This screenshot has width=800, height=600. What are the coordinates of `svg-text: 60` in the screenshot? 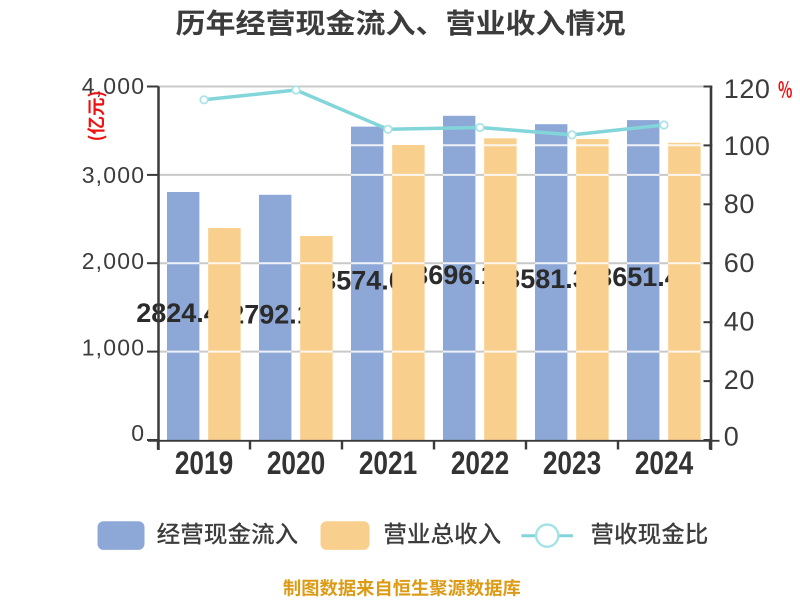 It's located at (739, 263).